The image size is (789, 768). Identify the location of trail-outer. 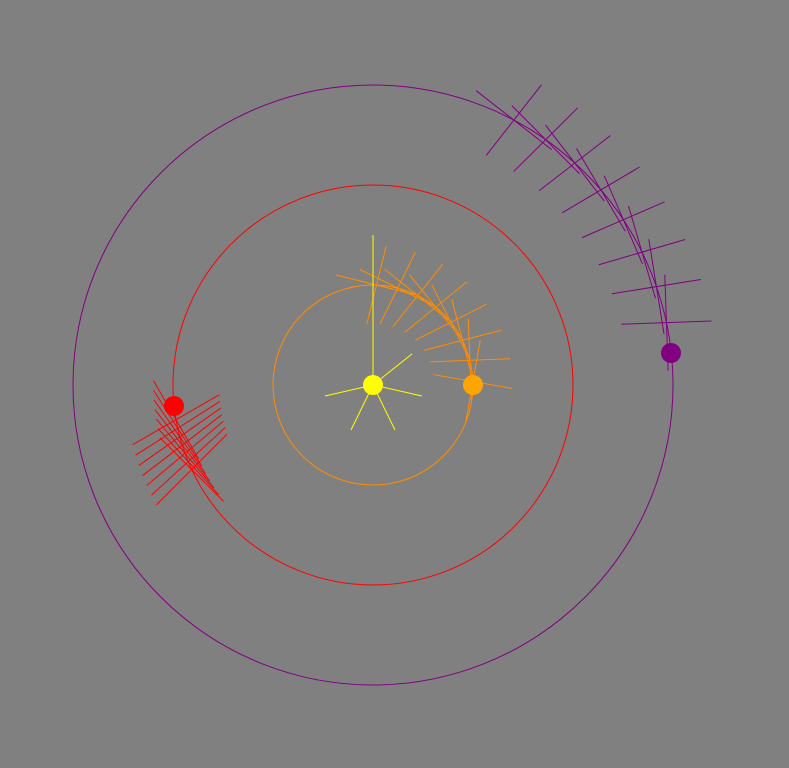
(593, 227).